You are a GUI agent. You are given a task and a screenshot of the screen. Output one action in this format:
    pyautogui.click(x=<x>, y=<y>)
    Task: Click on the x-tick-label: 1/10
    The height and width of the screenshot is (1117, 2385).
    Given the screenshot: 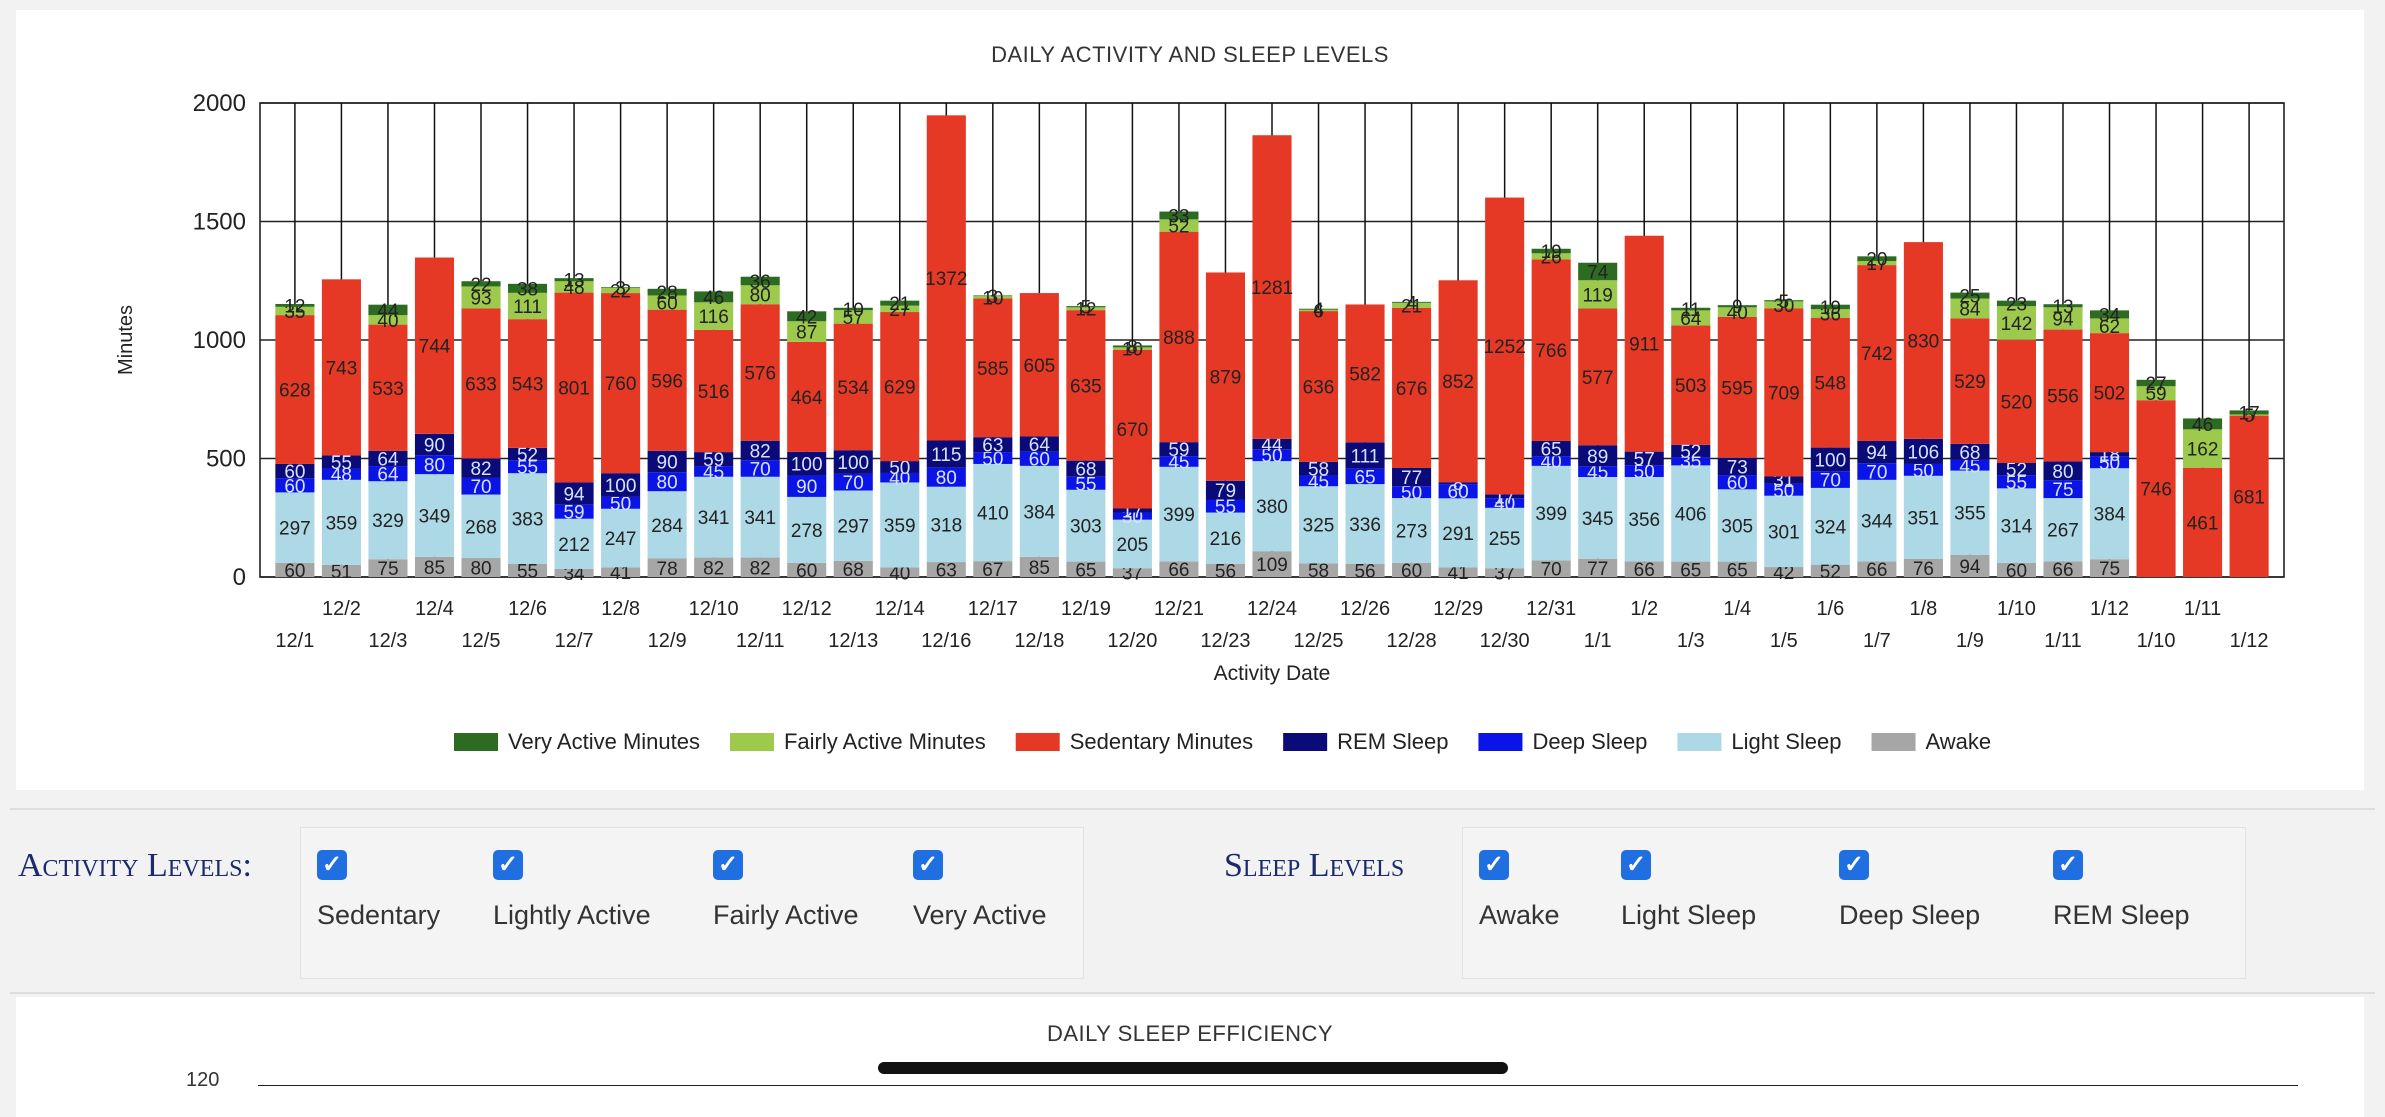 What is the action you would take?
    pyautogui.click(x=2016, y=609)
    